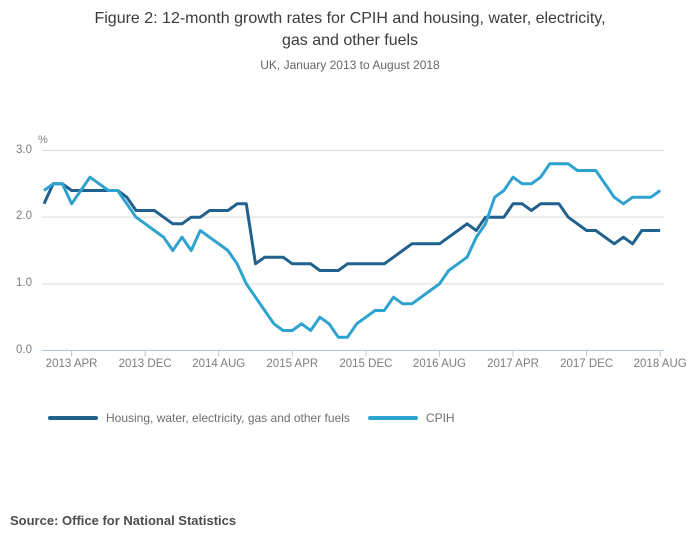 The image size is (700, 549). Describe the element at coordinates (145, 364) in the screenshot. I see `x-axis-tick-label: 2013 DEC` at that location.